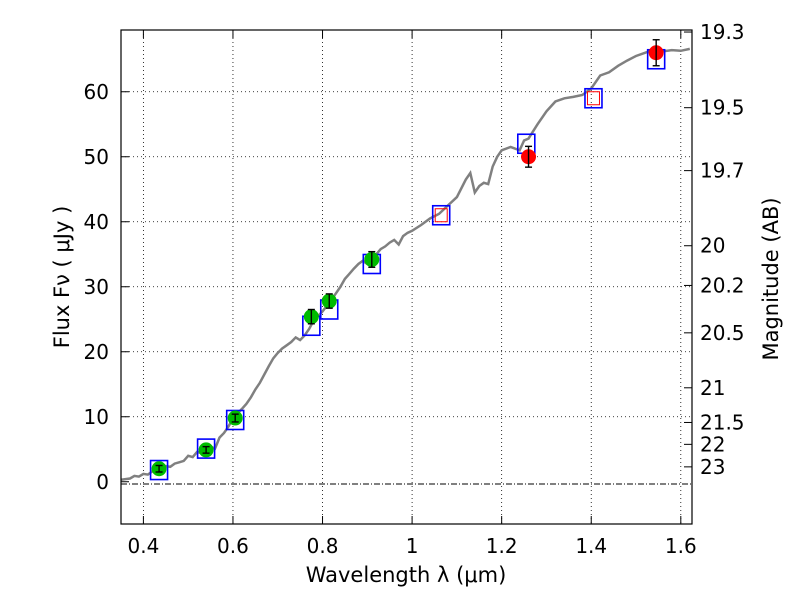  Describe the element at coordinates (233, 546) in the screenshot. I see `x-tick-label: 0.6` at that location.